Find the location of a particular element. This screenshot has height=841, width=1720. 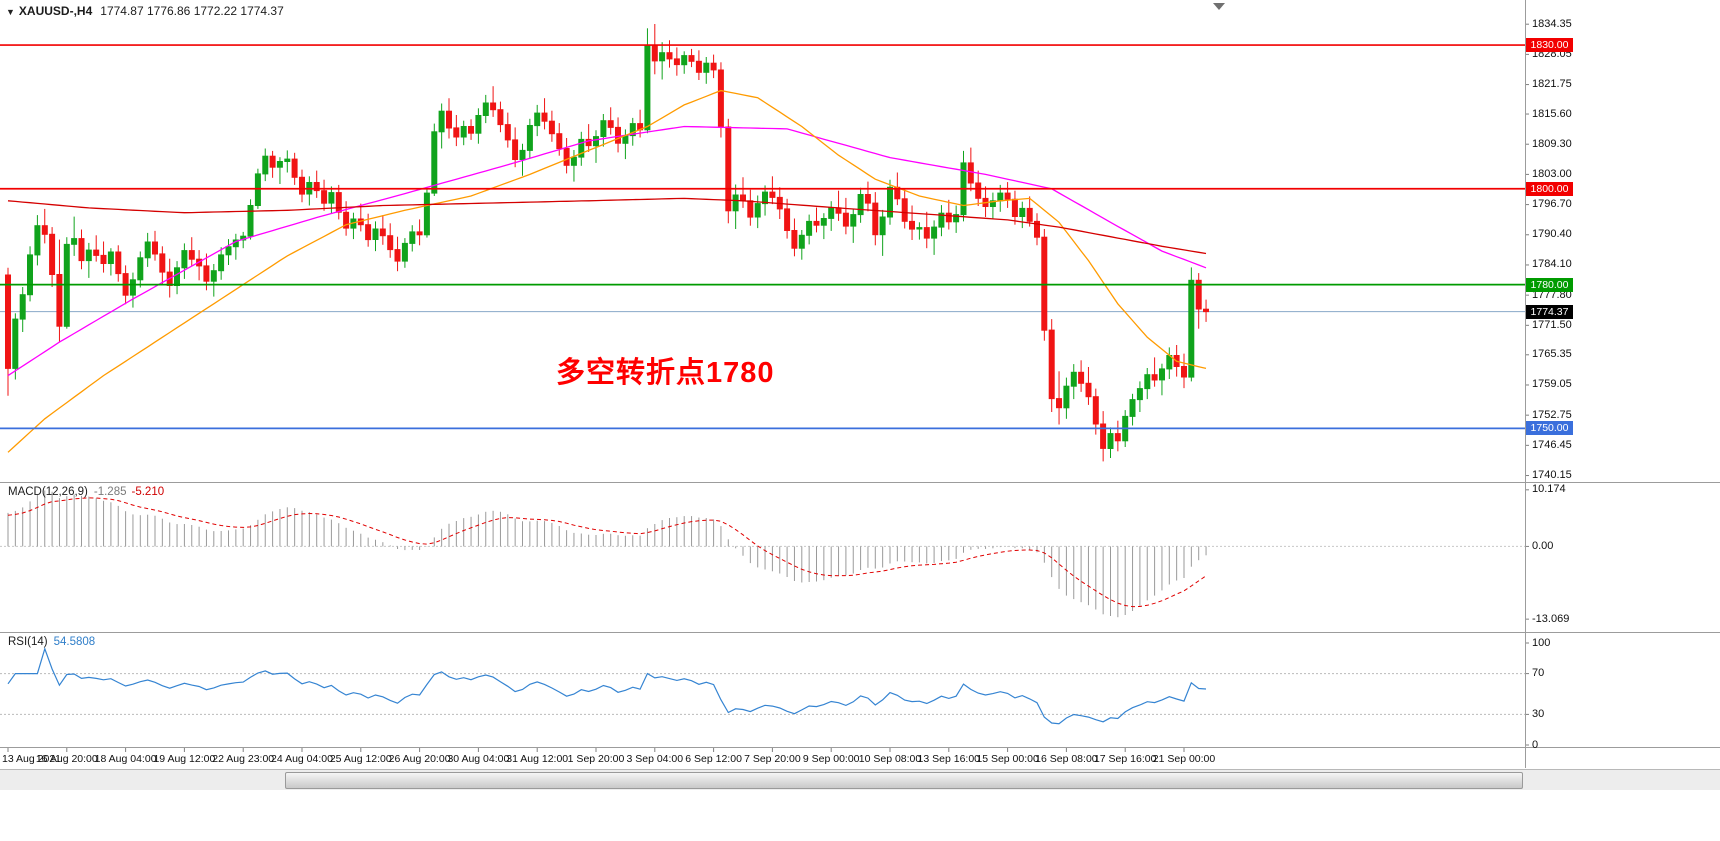

price-axis-label: 1796.70 is located at coordinates (1552, 204).